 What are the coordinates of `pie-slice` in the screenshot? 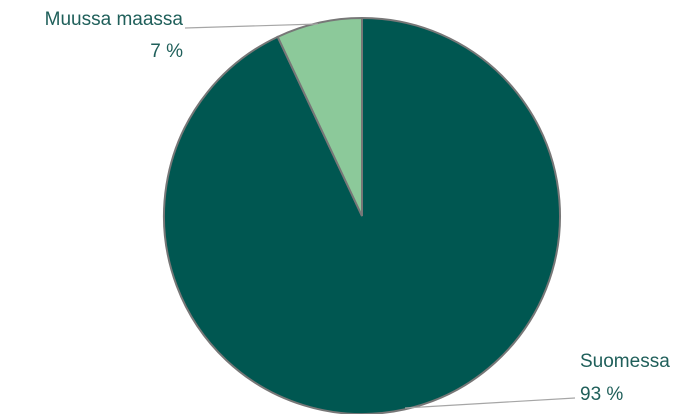 It's located at (319, 116).